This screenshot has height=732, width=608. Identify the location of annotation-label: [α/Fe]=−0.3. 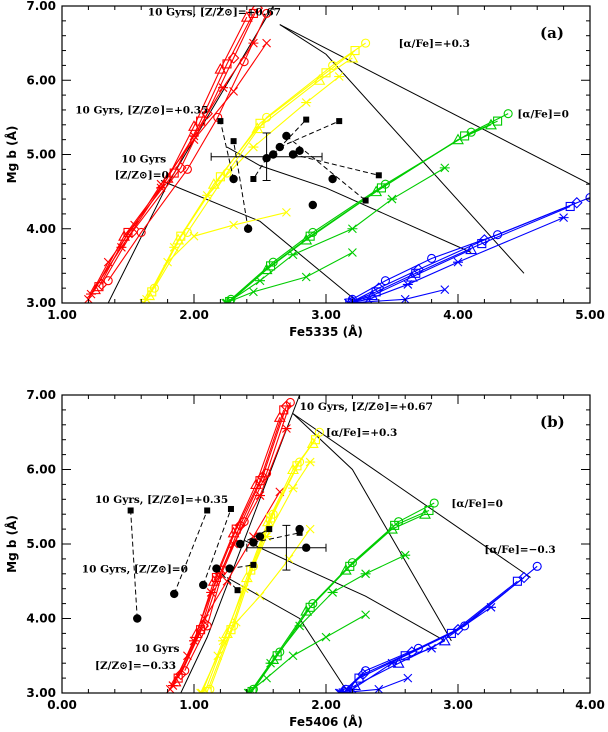
(519, 550).